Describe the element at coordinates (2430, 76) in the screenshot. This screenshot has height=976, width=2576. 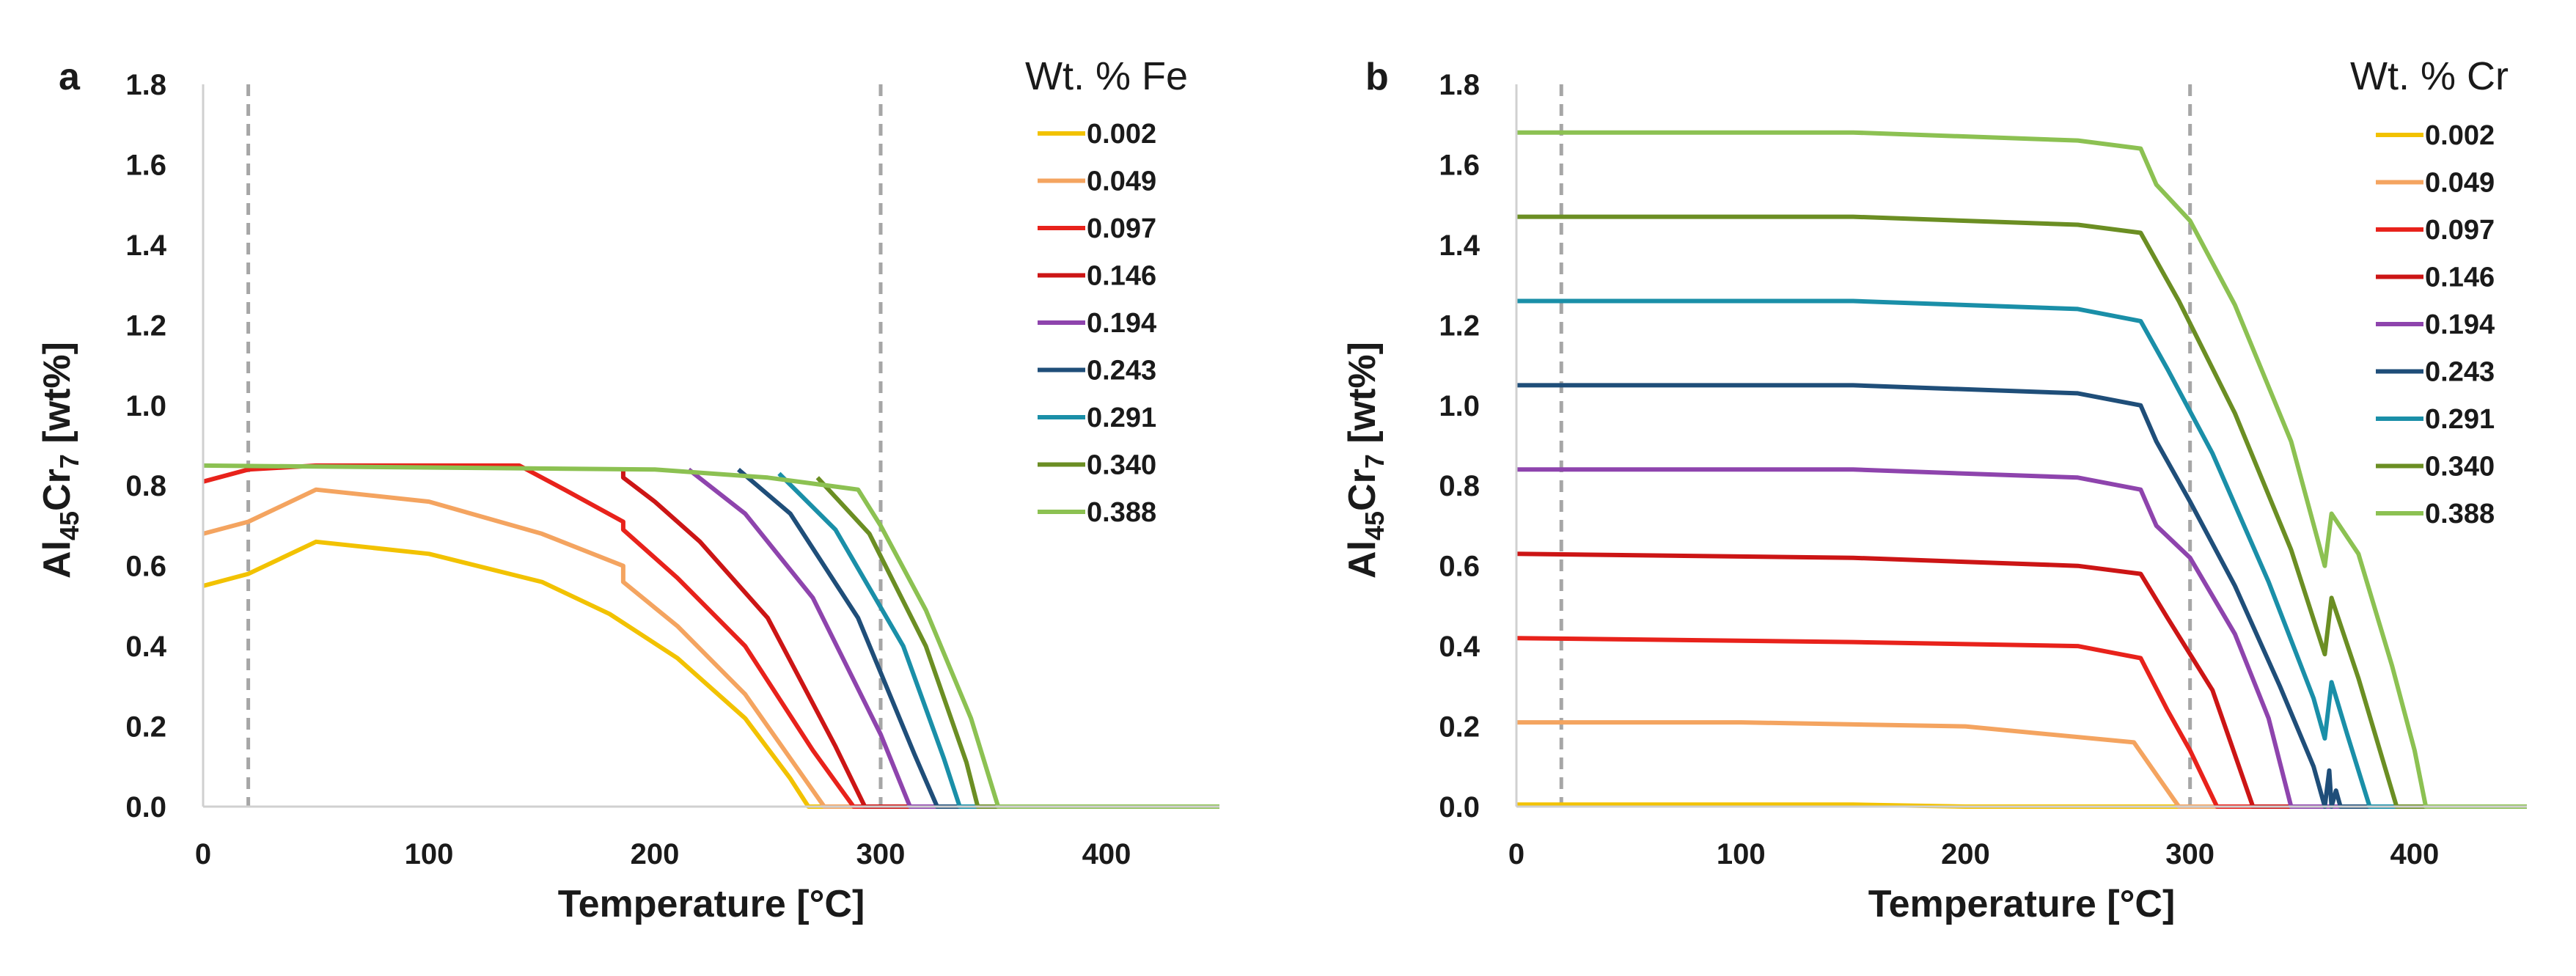
I see `legend-title-b: Wt. % Cr` at that location.